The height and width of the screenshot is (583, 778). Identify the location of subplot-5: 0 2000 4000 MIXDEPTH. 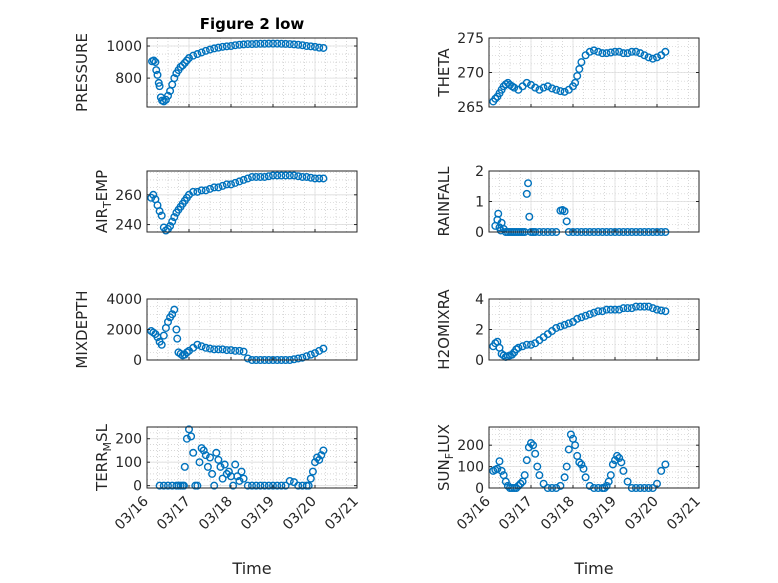
(215, 329).